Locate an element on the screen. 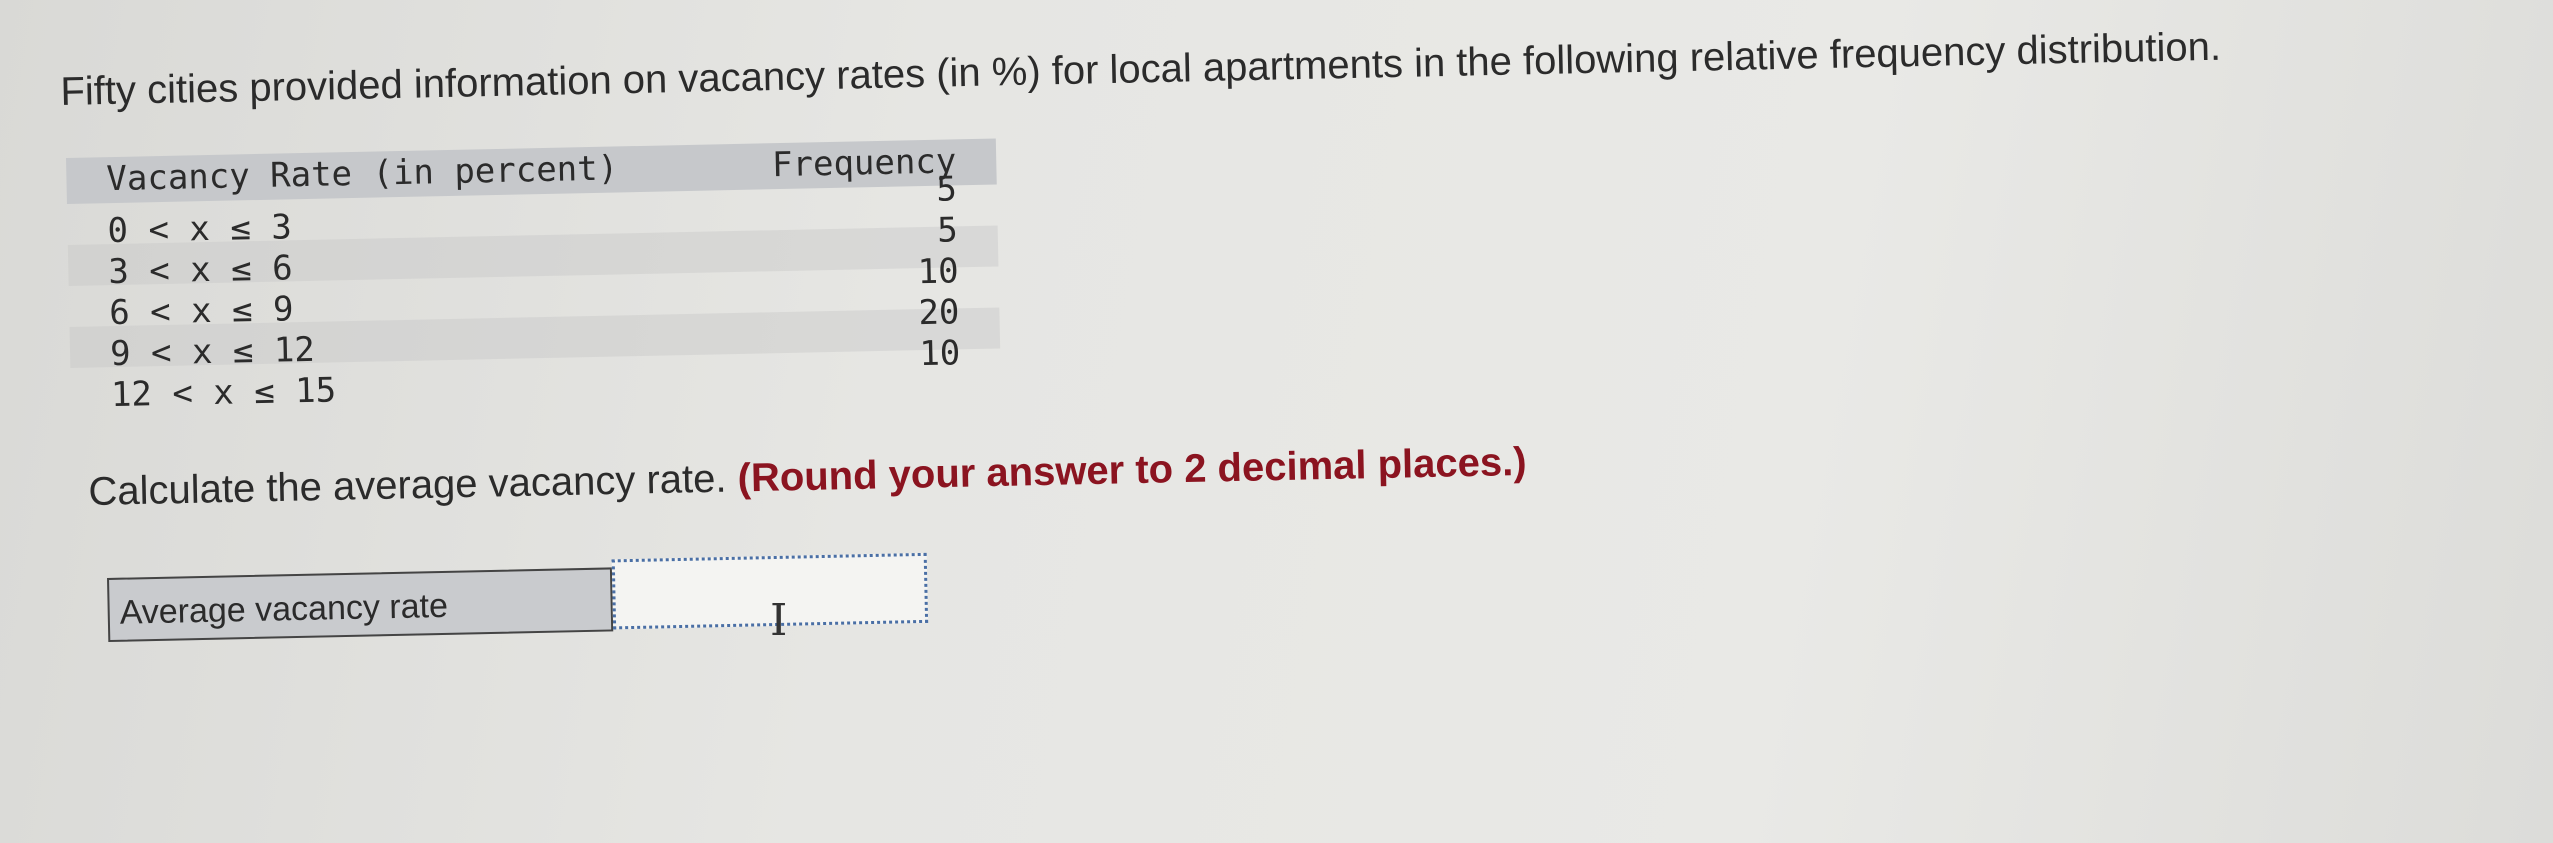 This screenshot has height=843, width=2553. header-frequency: Frequency is located at coordinates (864, 163).